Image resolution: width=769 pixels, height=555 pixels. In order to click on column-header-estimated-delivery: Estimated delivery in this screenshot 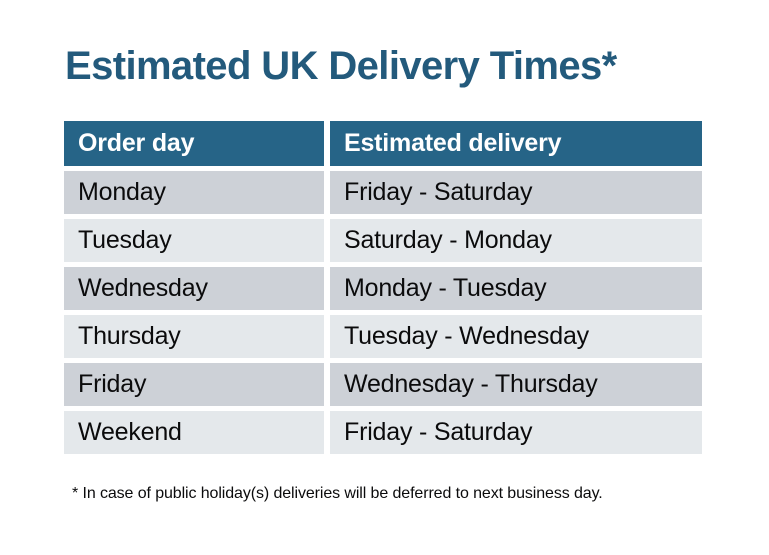, I will do `click(516, 143)`.